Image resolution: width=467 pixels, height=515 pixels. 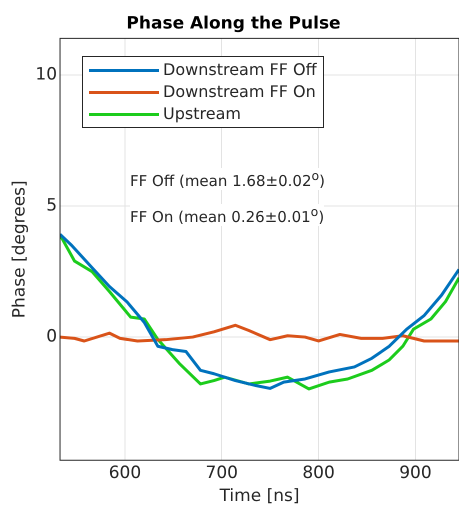 What do you see at coordinates (233, 24) in the screenshot?
I see `chart-title: Phase Along the Pulse` at bounding box center [233, 24].